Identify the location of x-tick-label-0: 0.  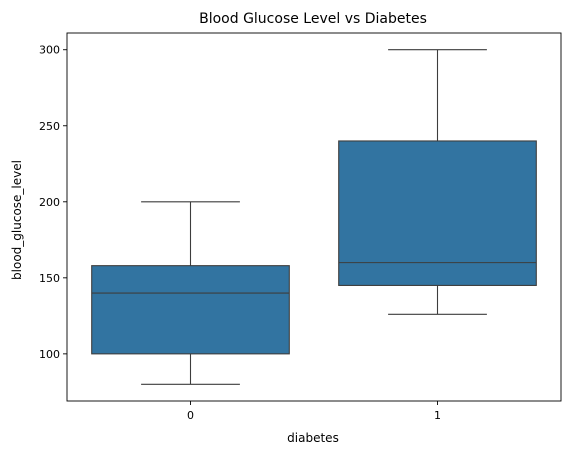
(190, 415).